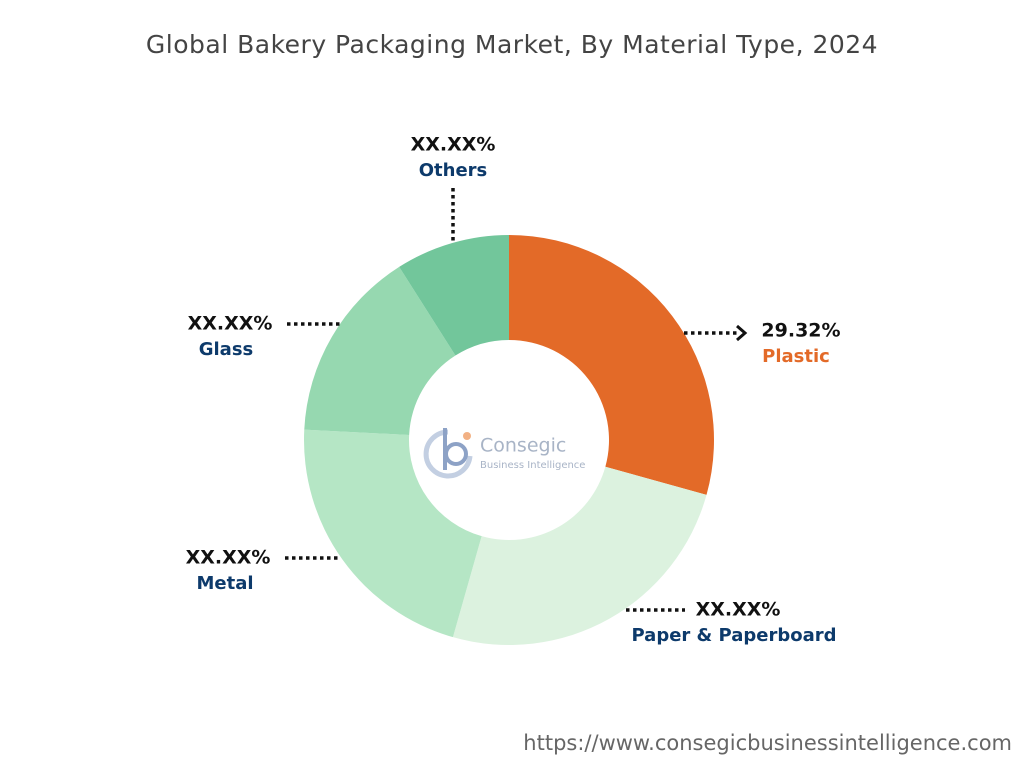 The height and width of the screenshot is (768, 1024). What do you see at coordinates (224, 583) in the screenshot?
I see `category-label: Metal` at bounding box center [224, 583].